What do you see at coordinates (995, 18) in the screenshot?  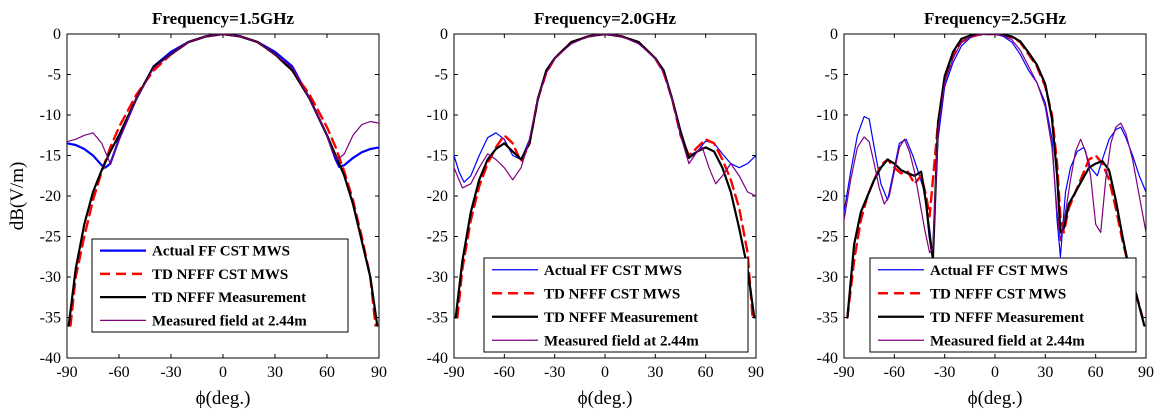 I see `chart-title: Frequency=2.5GHz` at bounding box center [995, 18].